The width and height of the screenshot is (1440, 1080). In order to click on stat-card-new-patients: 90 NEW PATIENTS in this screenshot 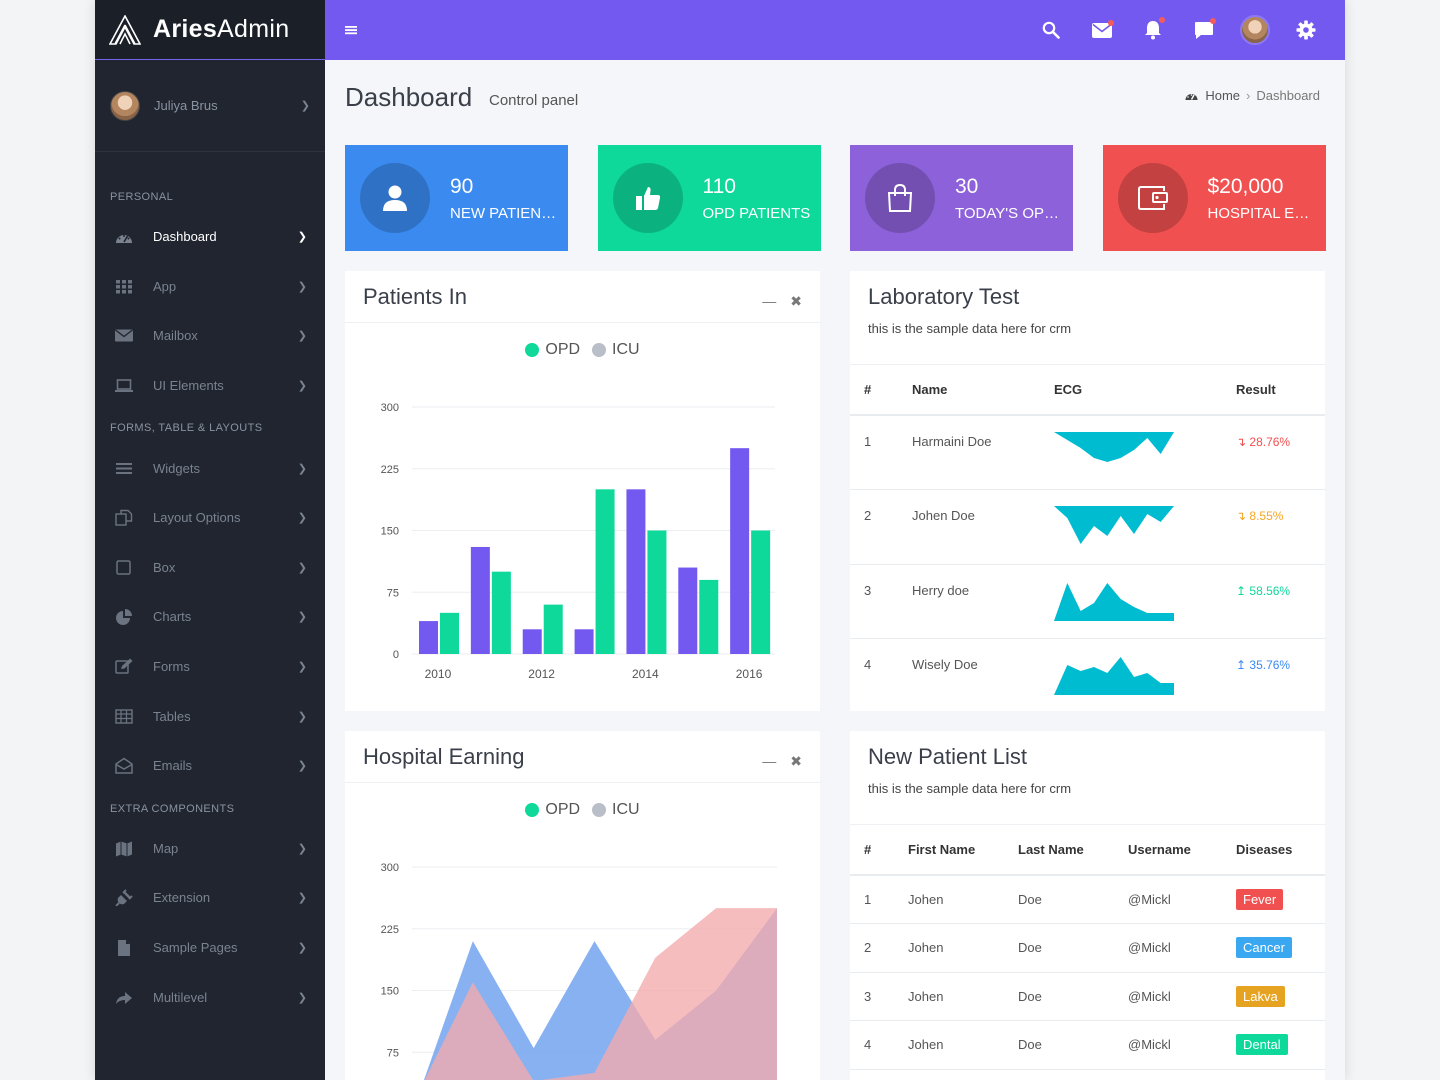, I will do `click(456, 198)`.